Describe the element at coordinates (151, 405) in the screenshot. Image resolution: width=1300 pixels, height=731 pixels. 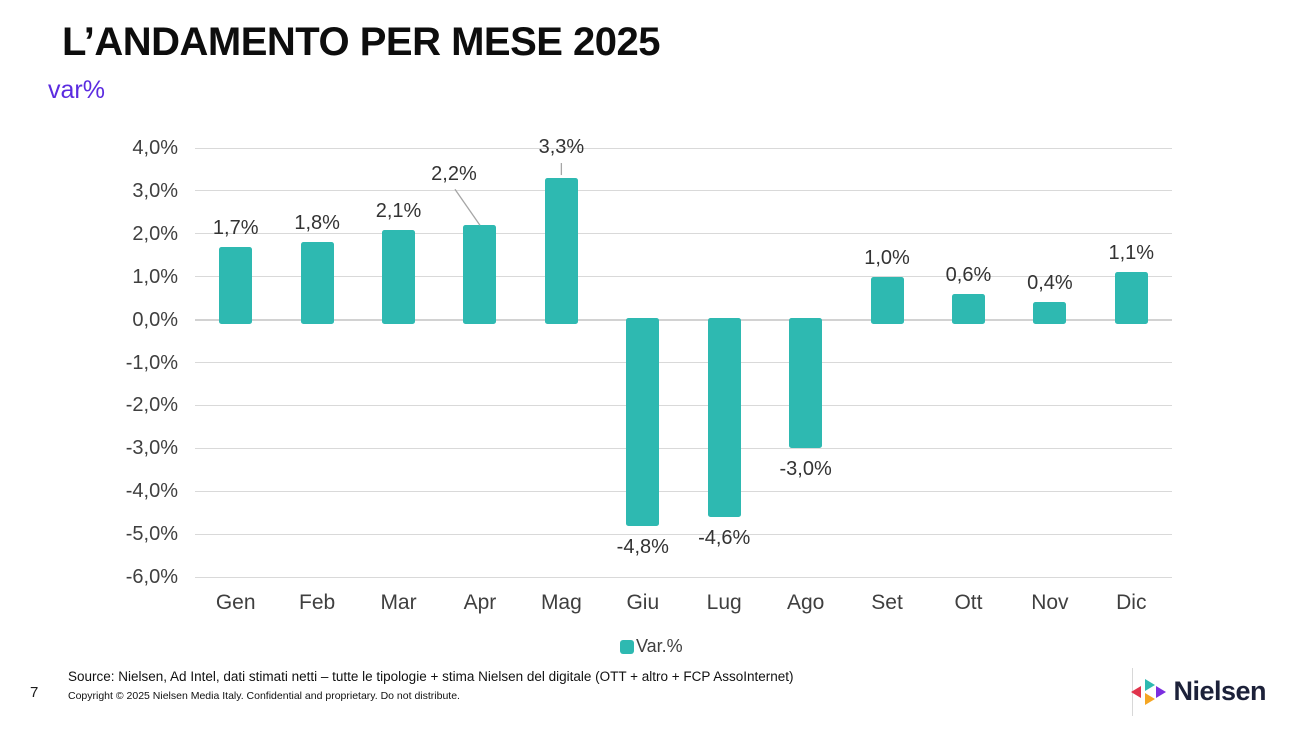
I see `y-axis-tick-label: -2,0%` at that location.